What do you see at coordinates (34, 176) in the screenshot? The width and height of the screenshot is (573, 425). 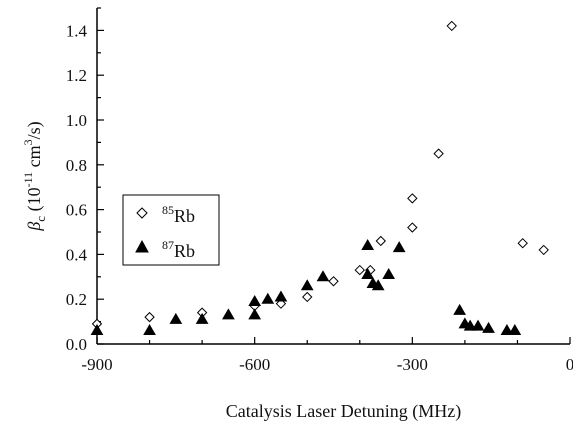 I see `y-axis-title: βc (10-11 cm3/s)` at bounding box center [34, 176].